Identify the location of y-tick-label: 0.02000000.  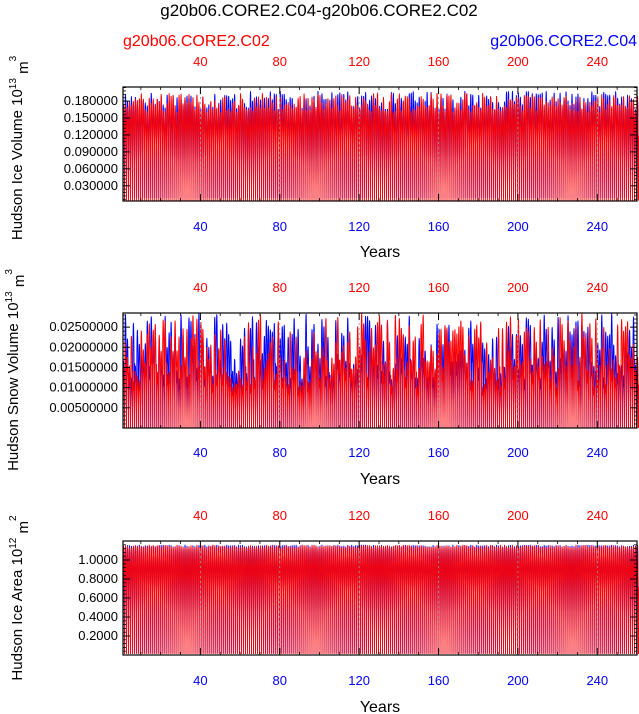
(83, 346).